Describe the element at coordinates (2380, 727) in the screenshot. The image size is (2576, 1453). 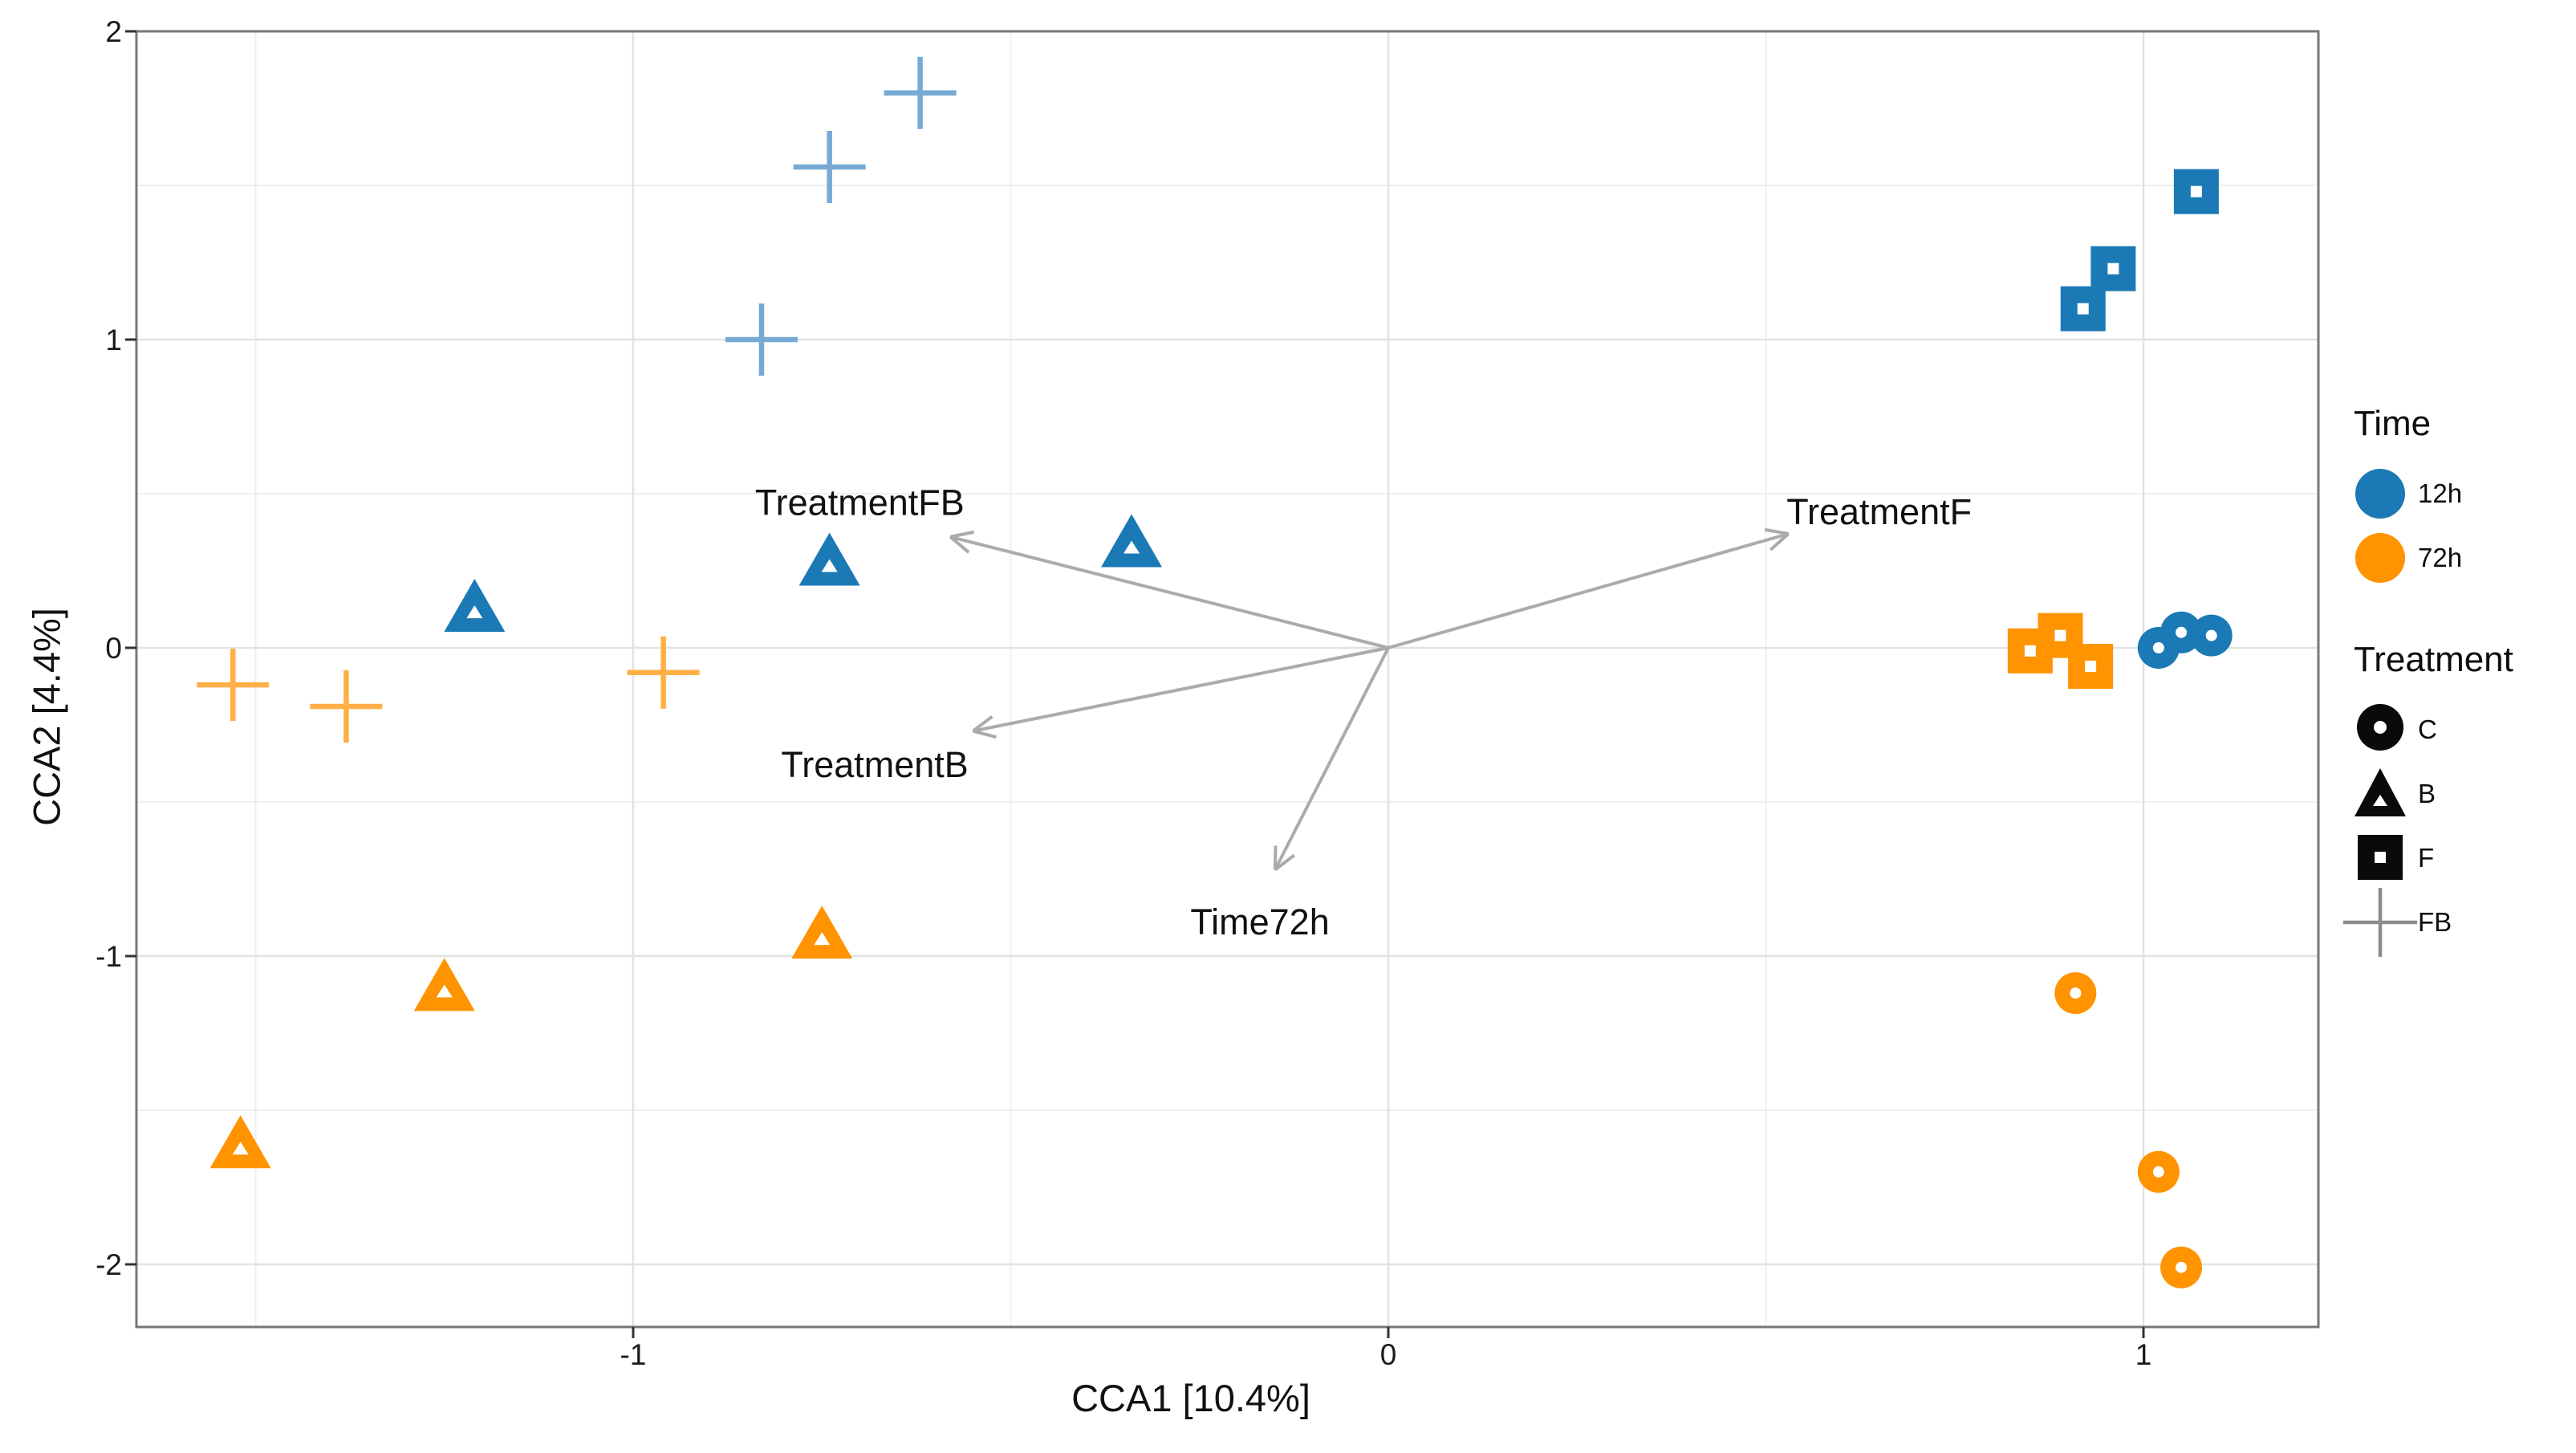
I see `legend-c-circle-icon` at that location.